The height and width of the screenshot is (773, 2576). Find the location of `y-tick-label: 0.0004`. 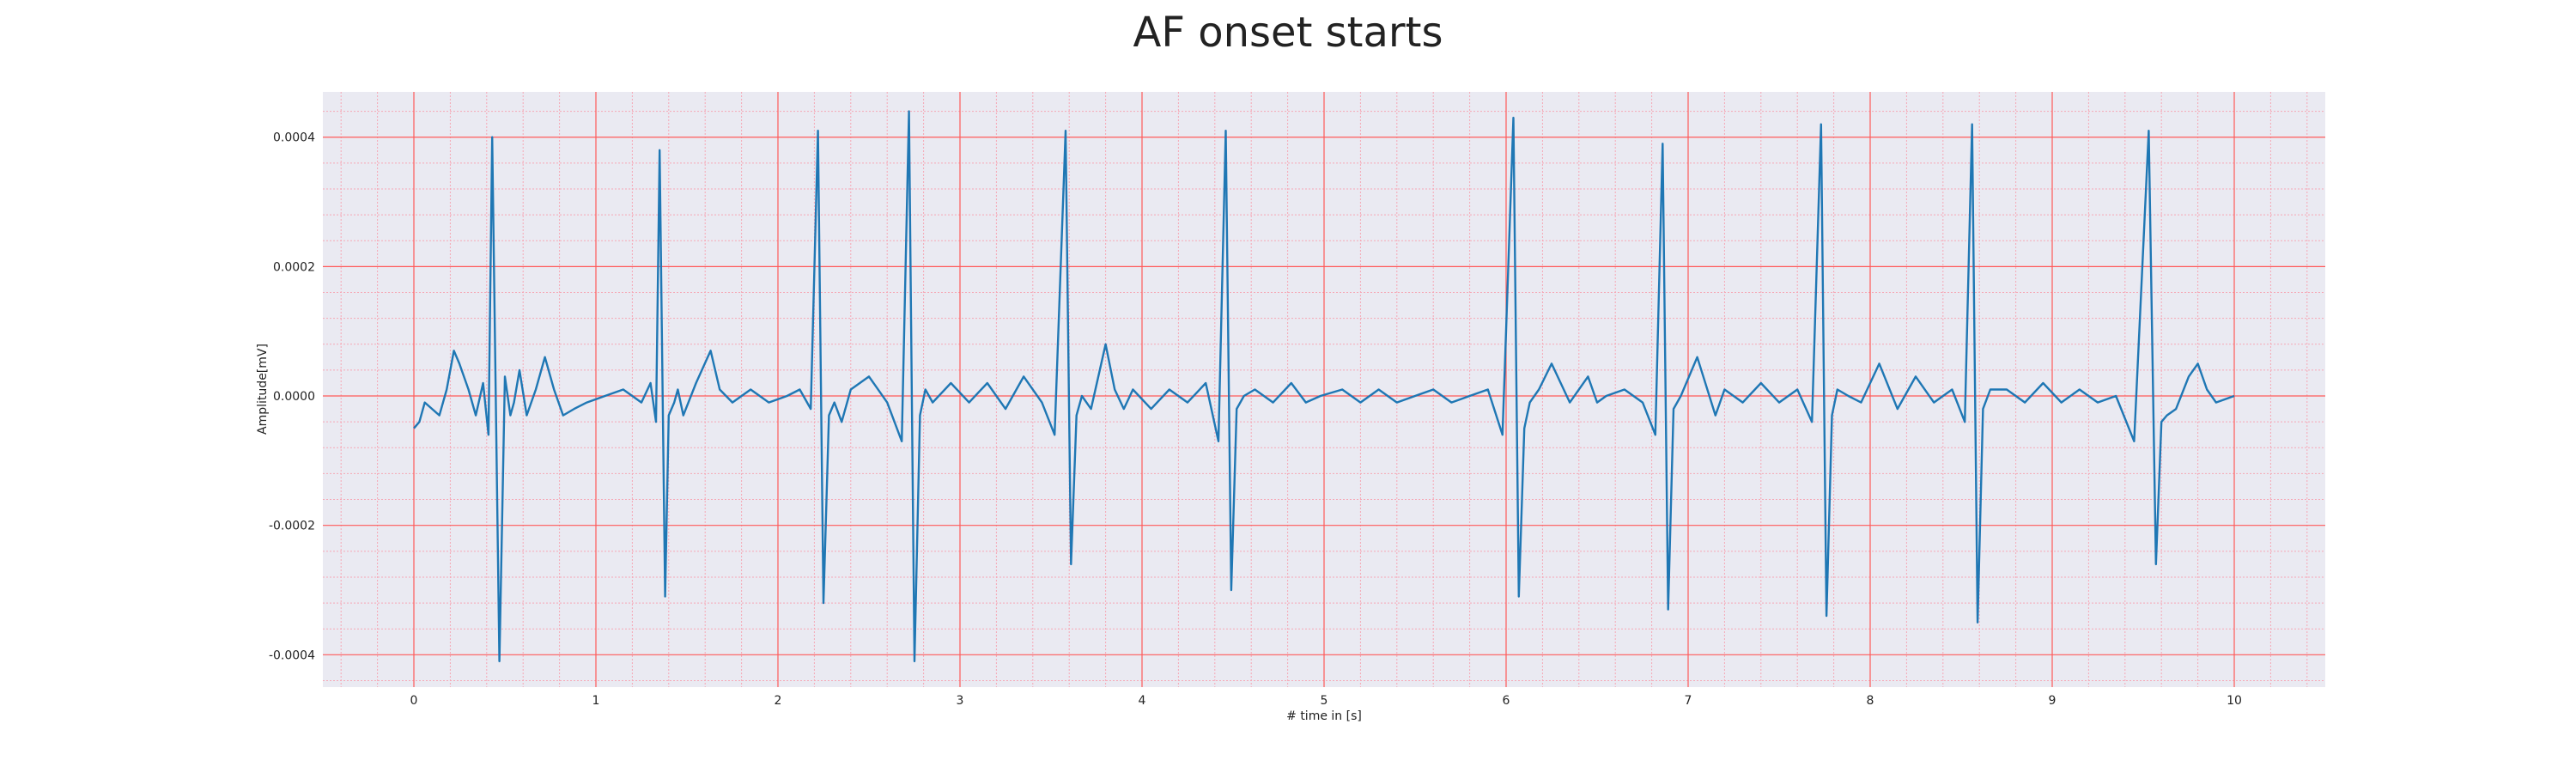

y-tick-label: 0.0004 is located at coordinates (294, 138).